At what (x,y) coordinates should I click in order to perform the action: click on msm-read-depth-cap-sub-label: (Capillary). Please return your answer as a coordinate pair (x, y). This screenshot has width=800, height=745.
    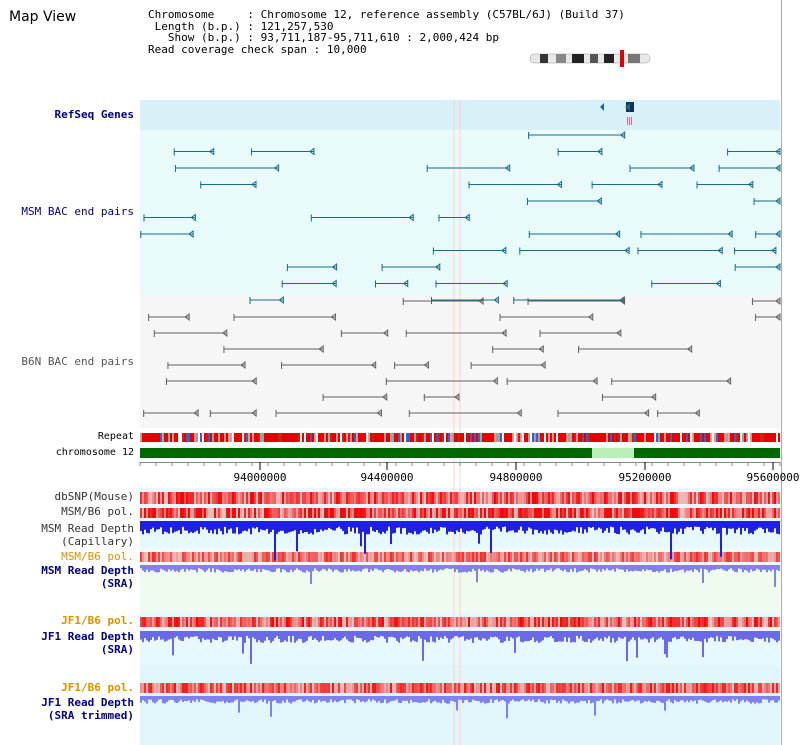
    Looking at the image, I should click on (97, 541).